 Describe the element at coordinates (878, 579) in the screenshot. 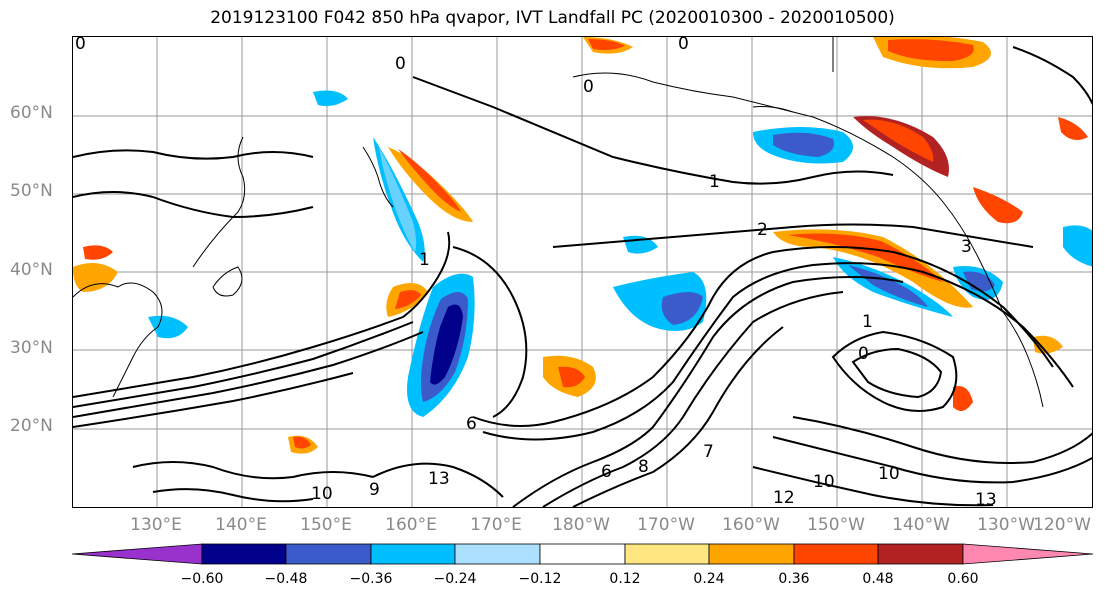

I see `colorbar-tick-label: 0.48` at that location.